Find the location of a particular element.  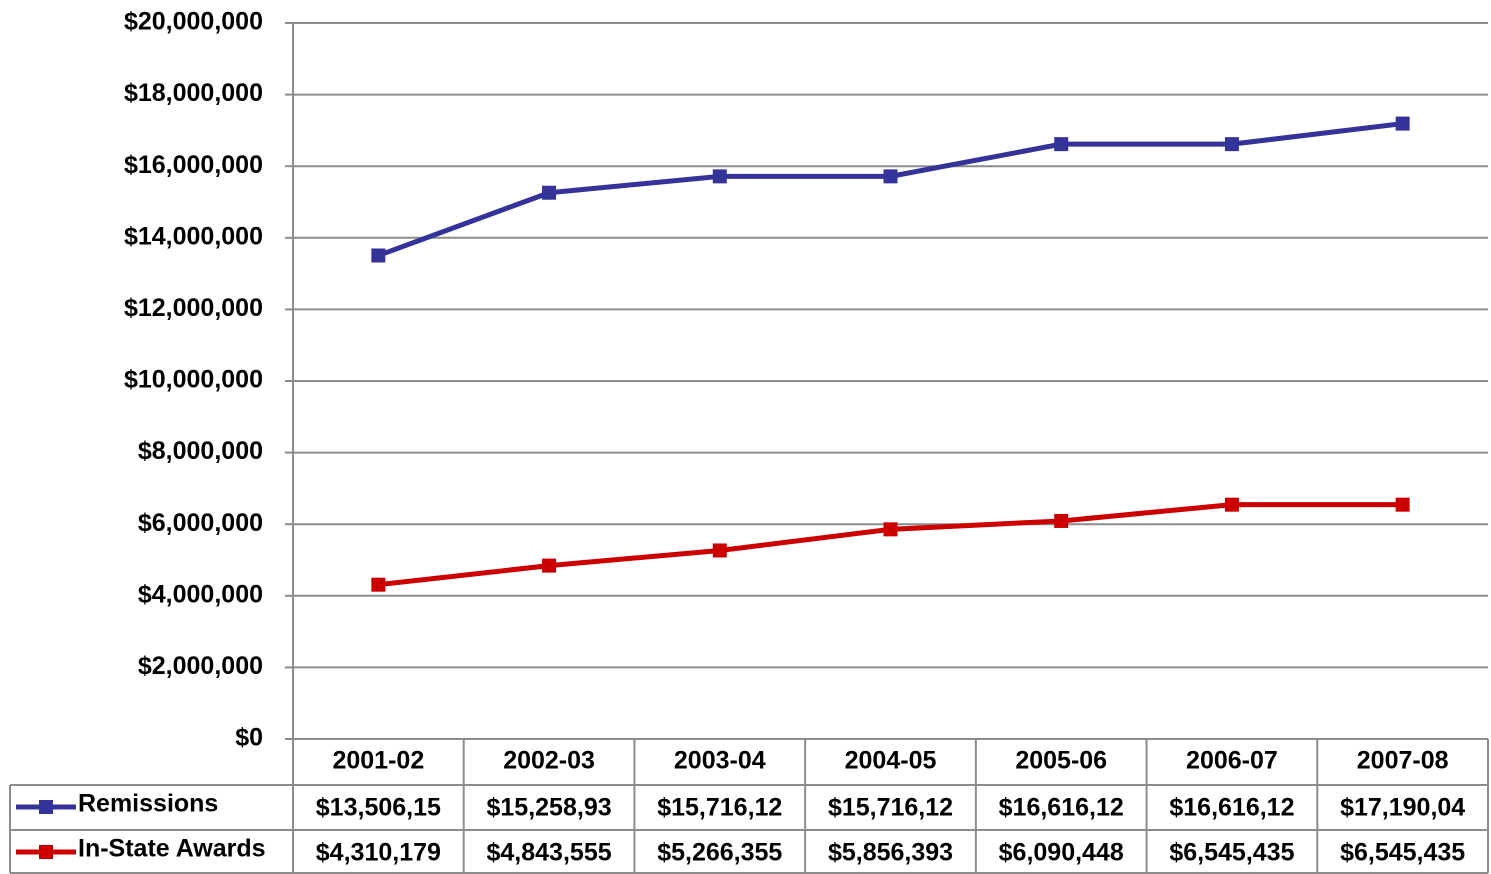

y-tick-label: $12,000,000 is located at coordinates (193, 308).